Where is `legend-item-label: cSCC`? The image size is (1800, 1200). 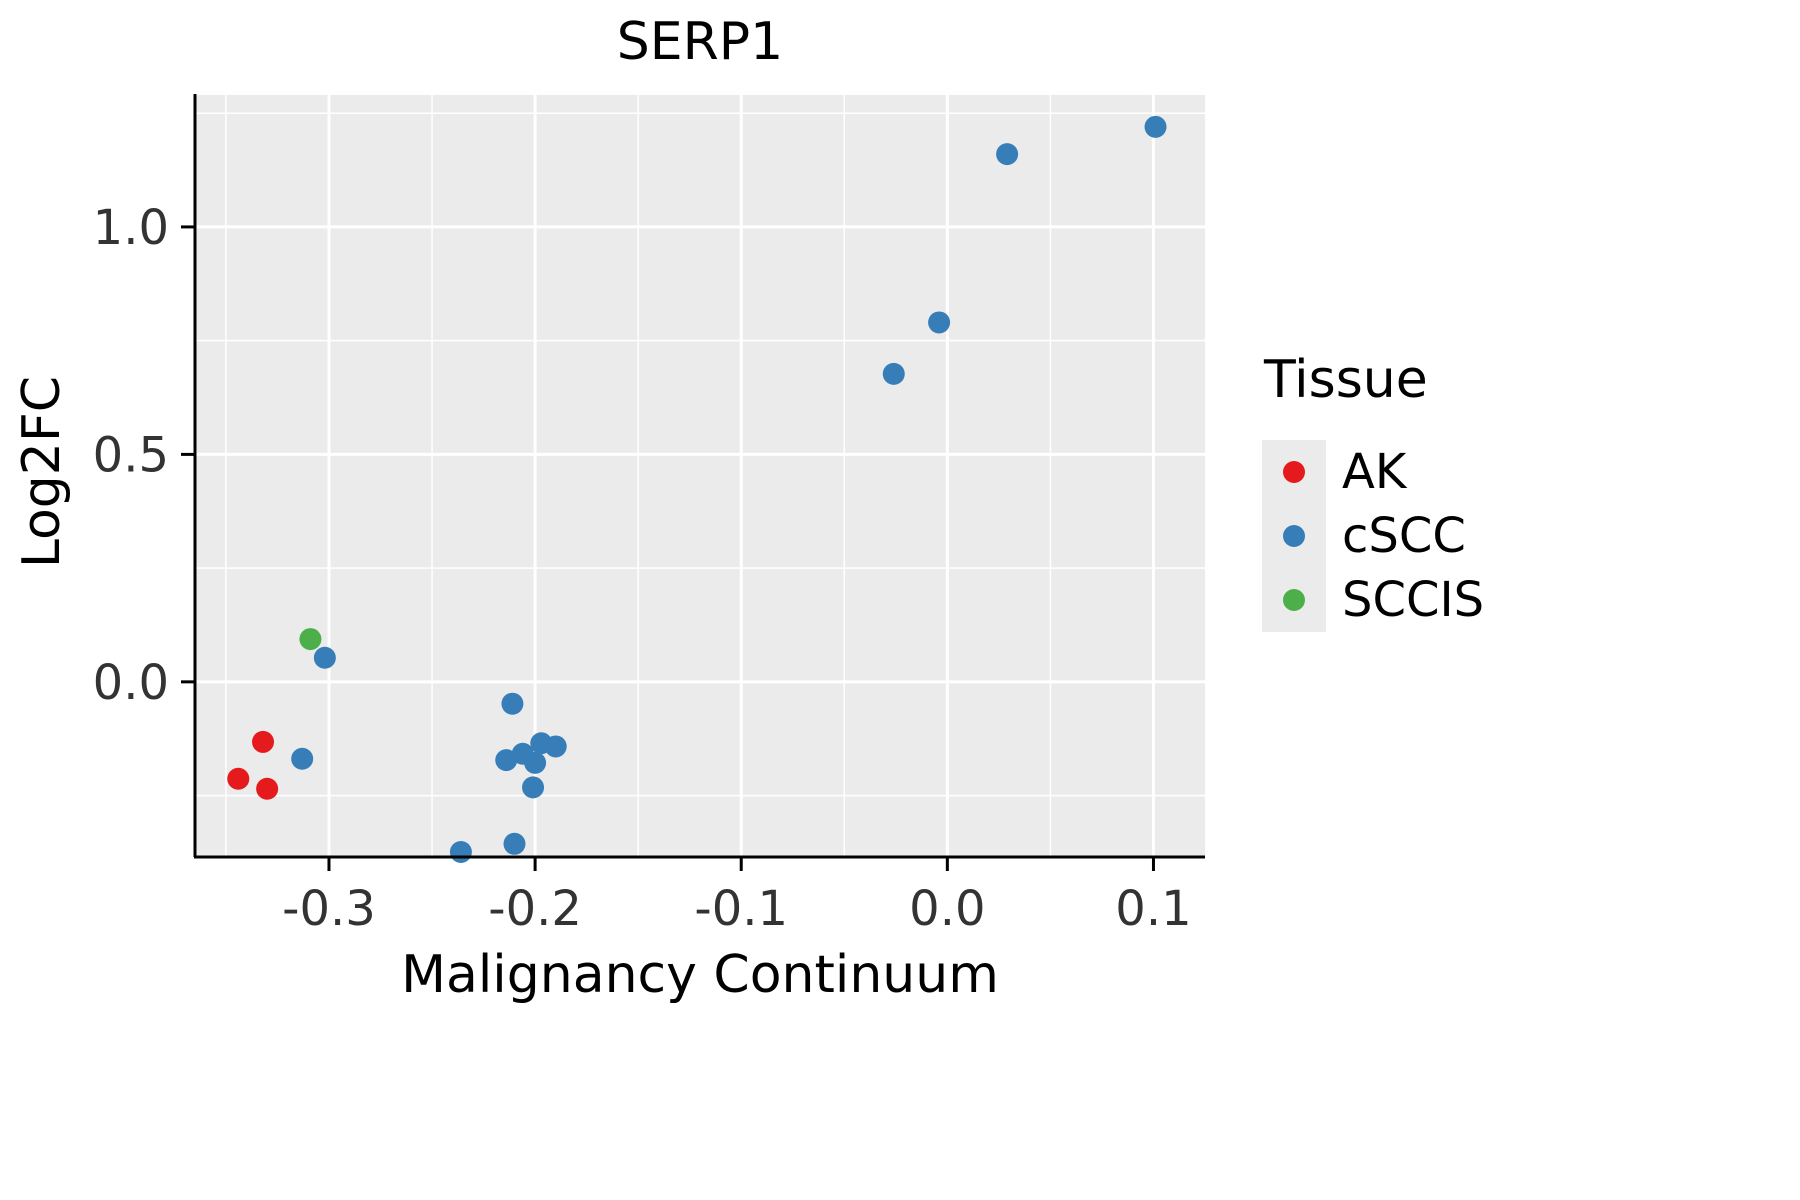 legend-item-label: cSCC is located at coordinates (1404, 536).